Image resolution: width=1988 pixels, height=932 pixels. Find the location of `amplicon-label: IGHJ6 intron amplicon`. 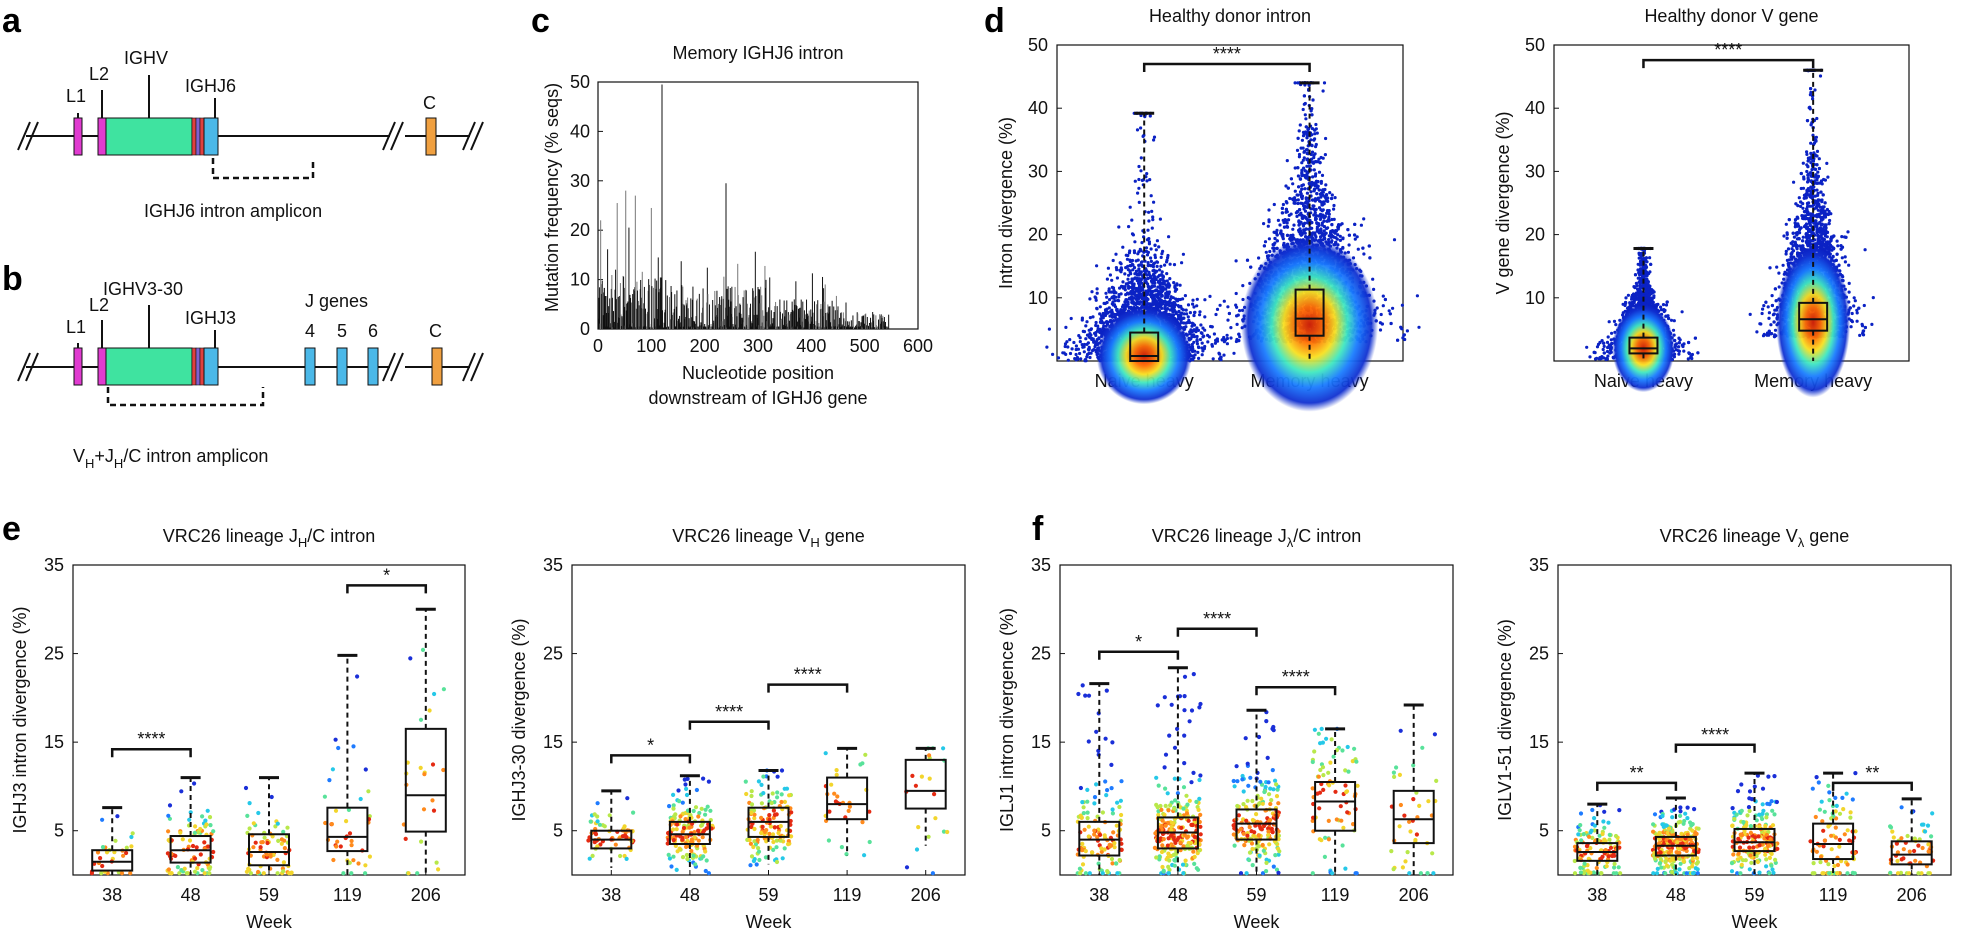

amplicon-label: IGHJ6 intron amplicon is located at coordinates (233, 211).